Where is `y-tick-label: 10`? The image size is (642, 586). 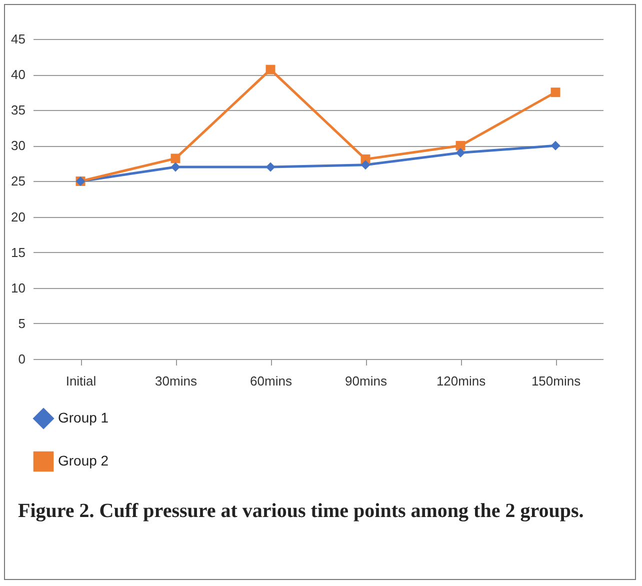
y-tick-label: 10 is located at coordinates (18, 288).